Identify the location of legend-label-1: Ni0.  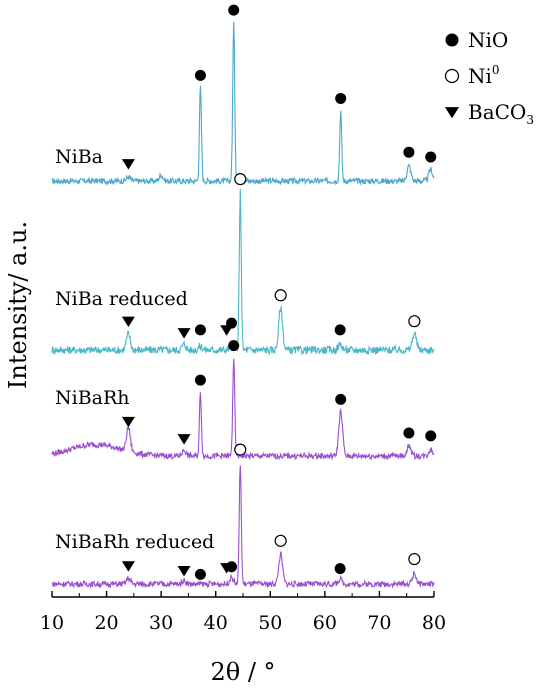
(484, 75).